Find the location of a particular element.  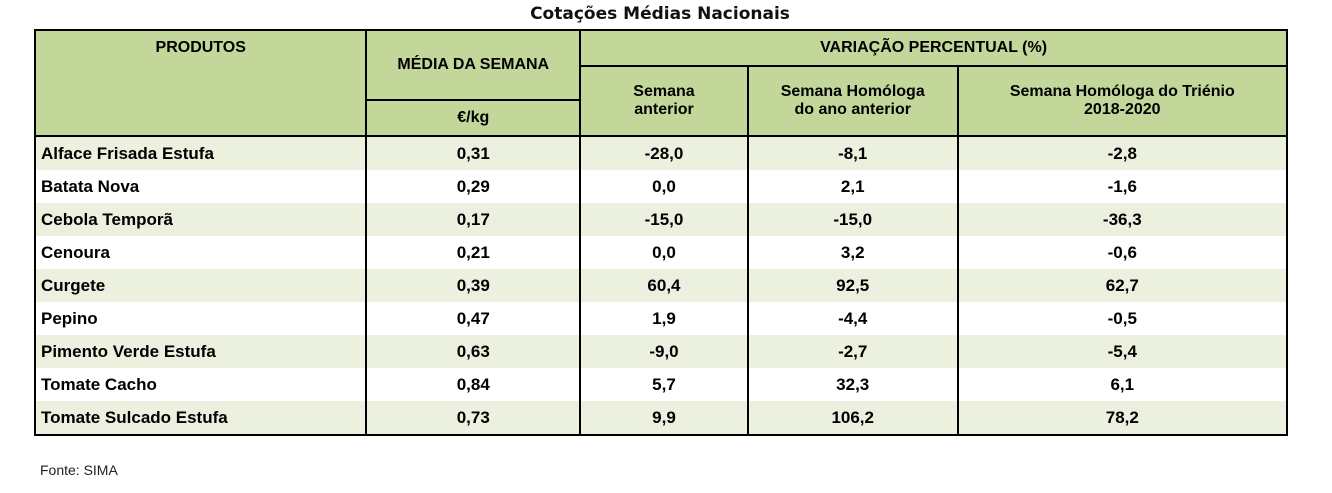

var-previous-week: 9,9 is located at coordinates (664, 418).